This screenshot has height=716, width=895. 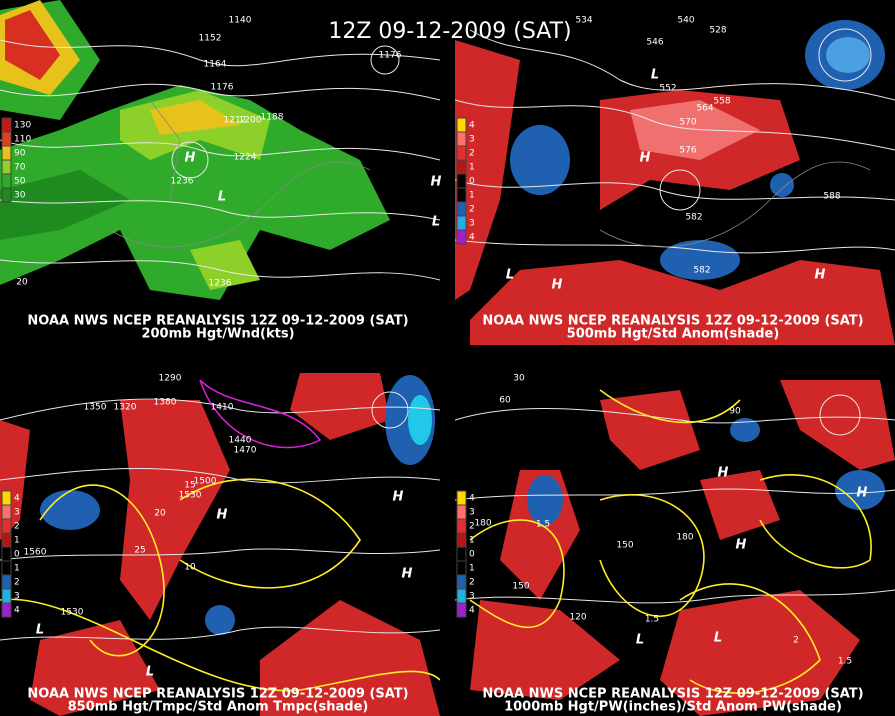 I want to click on colorbar-label: 130, so click(x=22, y=126).